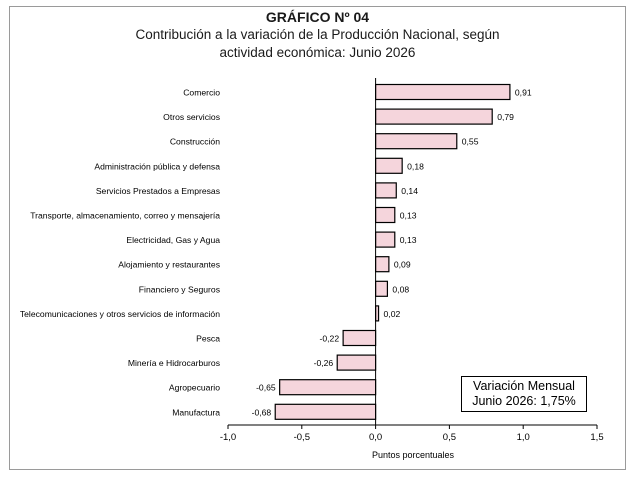  What do you see at coordinates (330, 339) in the screenshot?
I see `data-label: -0,22` at bounding box center [330, 339].